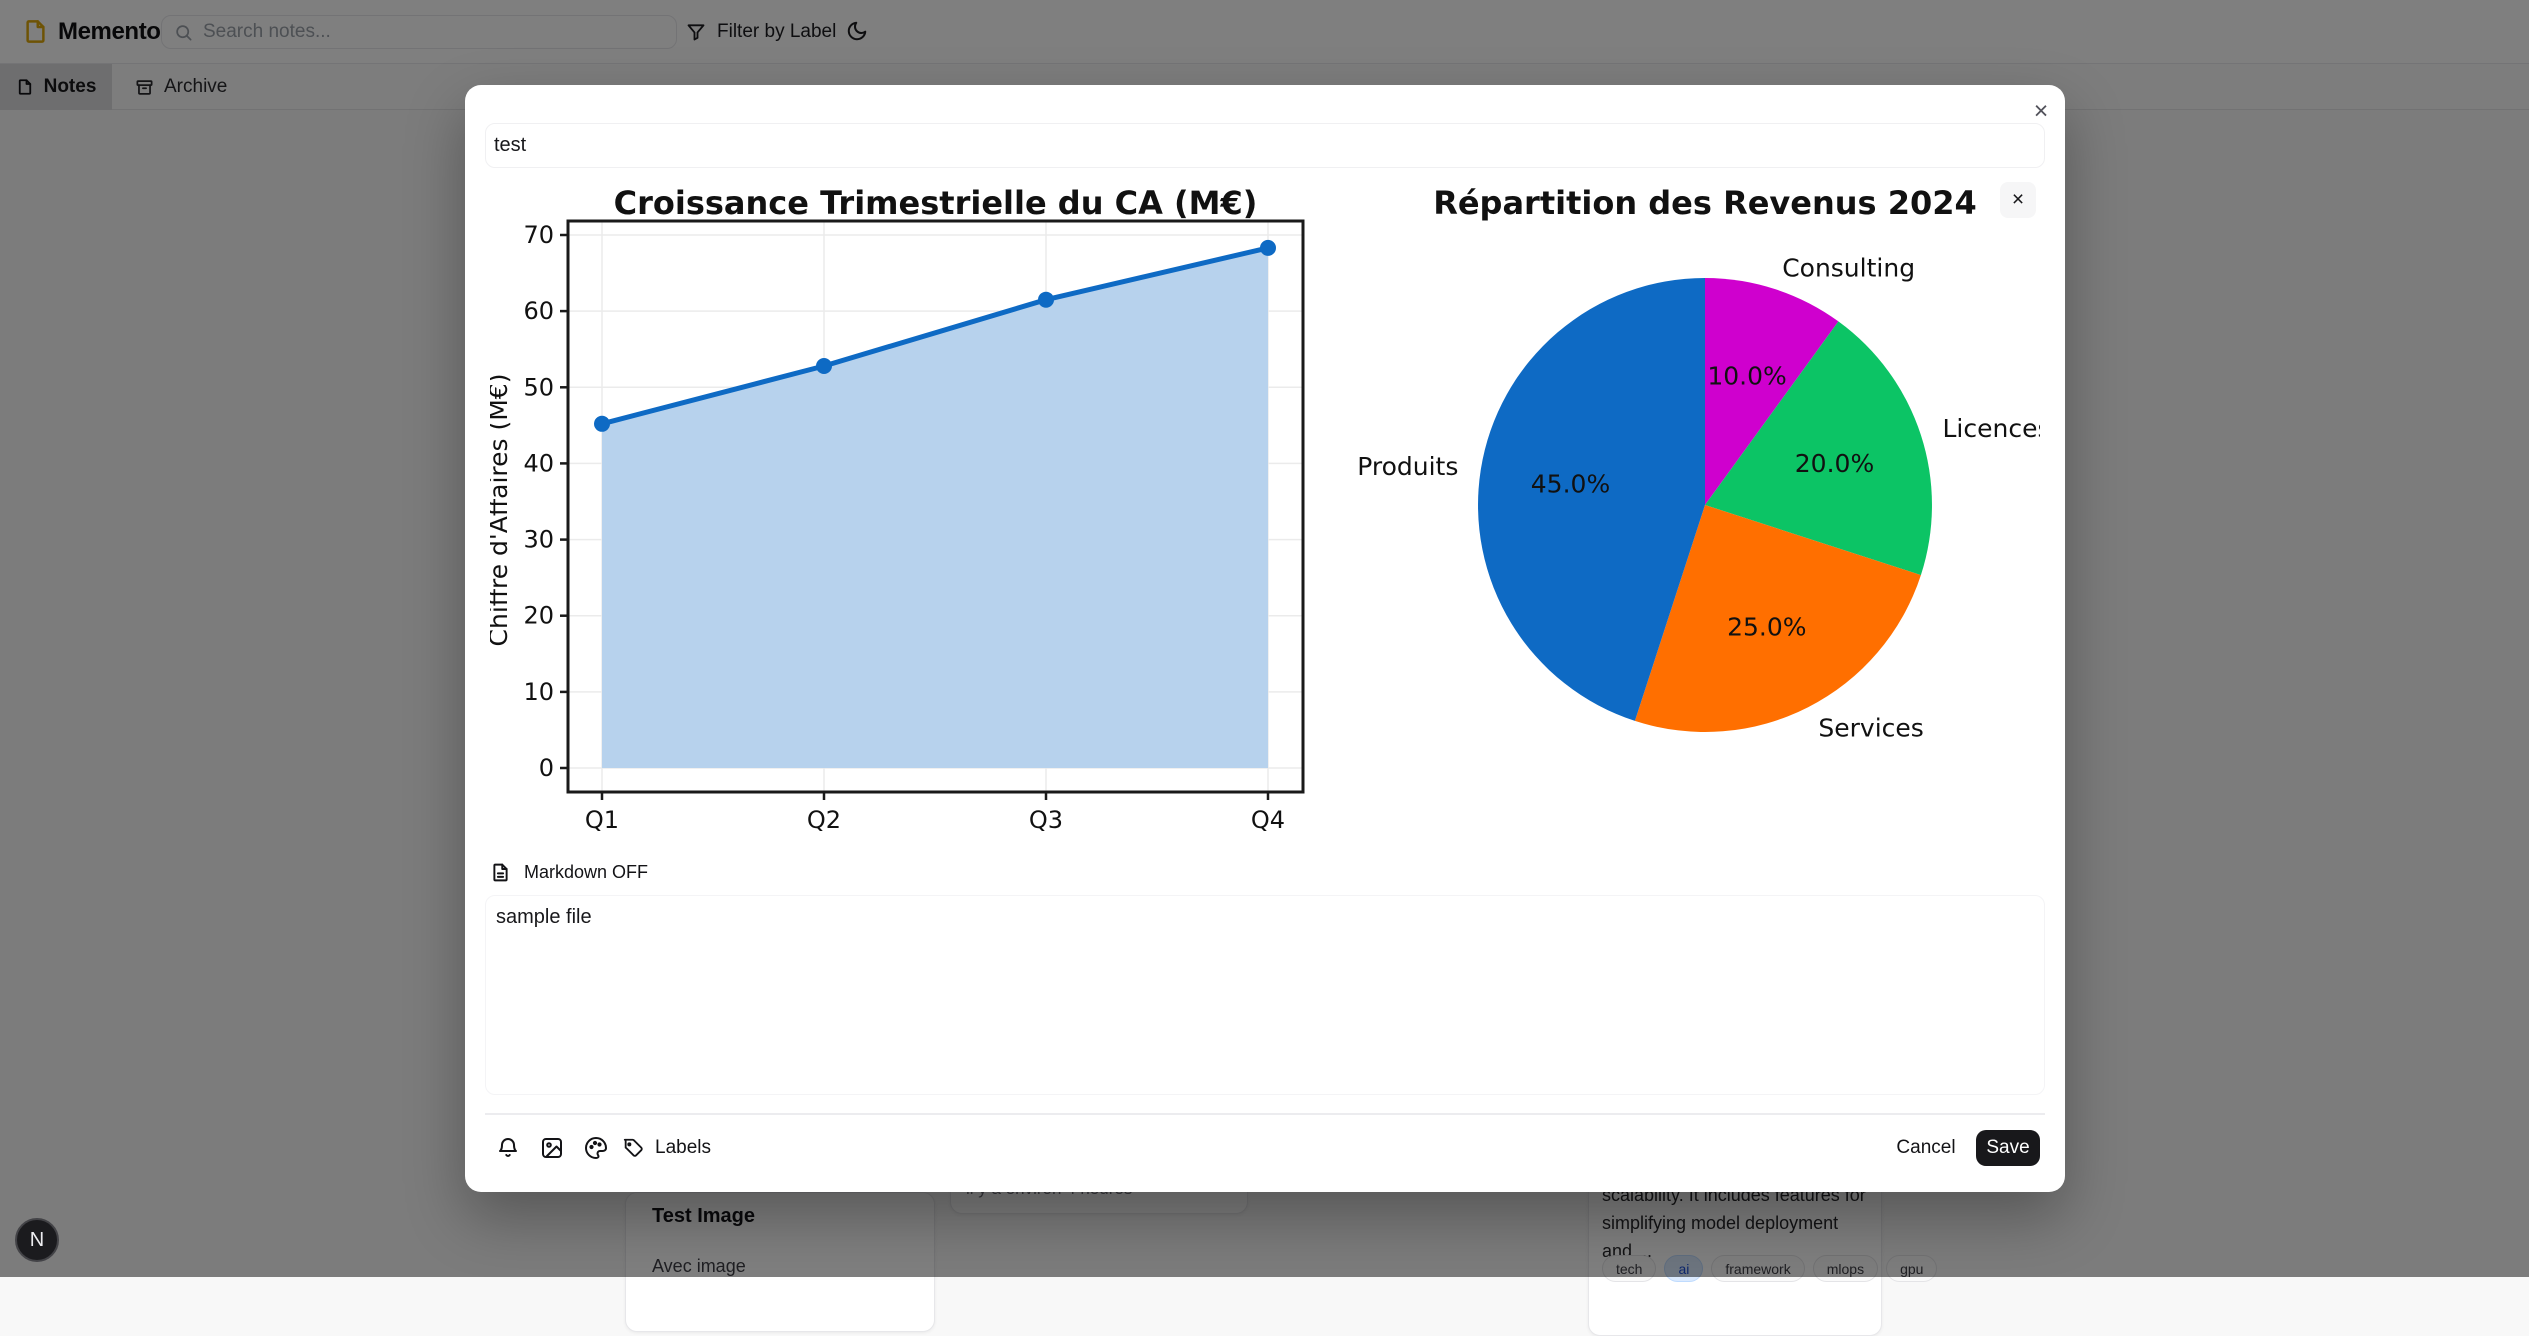 The width and height of the screenshot is (2529, 1336). I want to click on pie-pct-label: 20.0%, so click(1834, 463).